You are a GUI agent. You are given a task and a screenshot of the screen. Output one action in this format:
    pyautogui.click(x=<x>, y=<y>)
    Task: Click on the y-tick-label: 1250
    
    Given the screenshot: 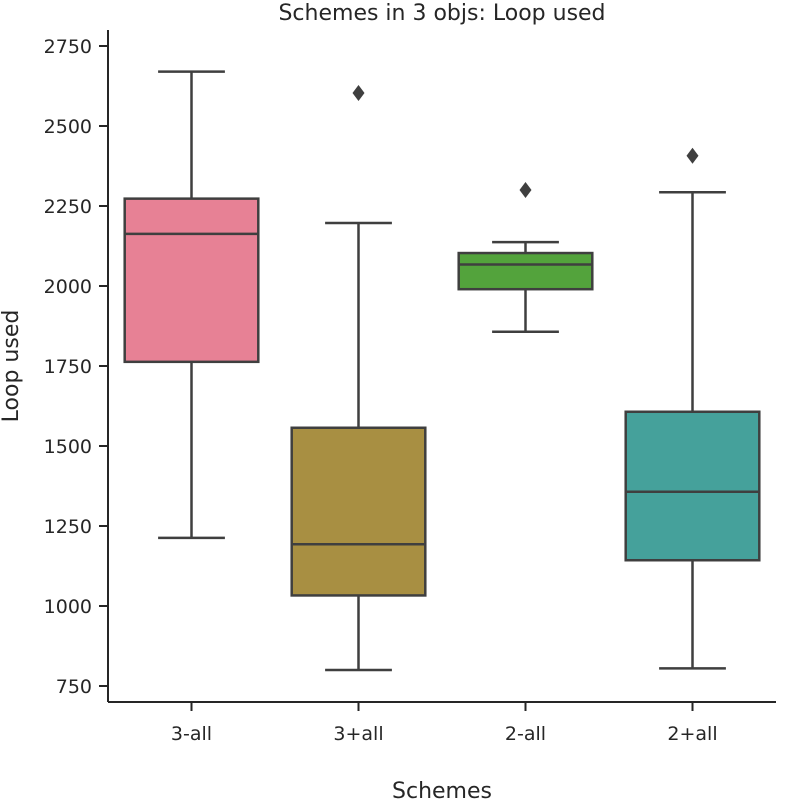 What is the action you would take?
    pyautogui.click(x=68, y=527)
    